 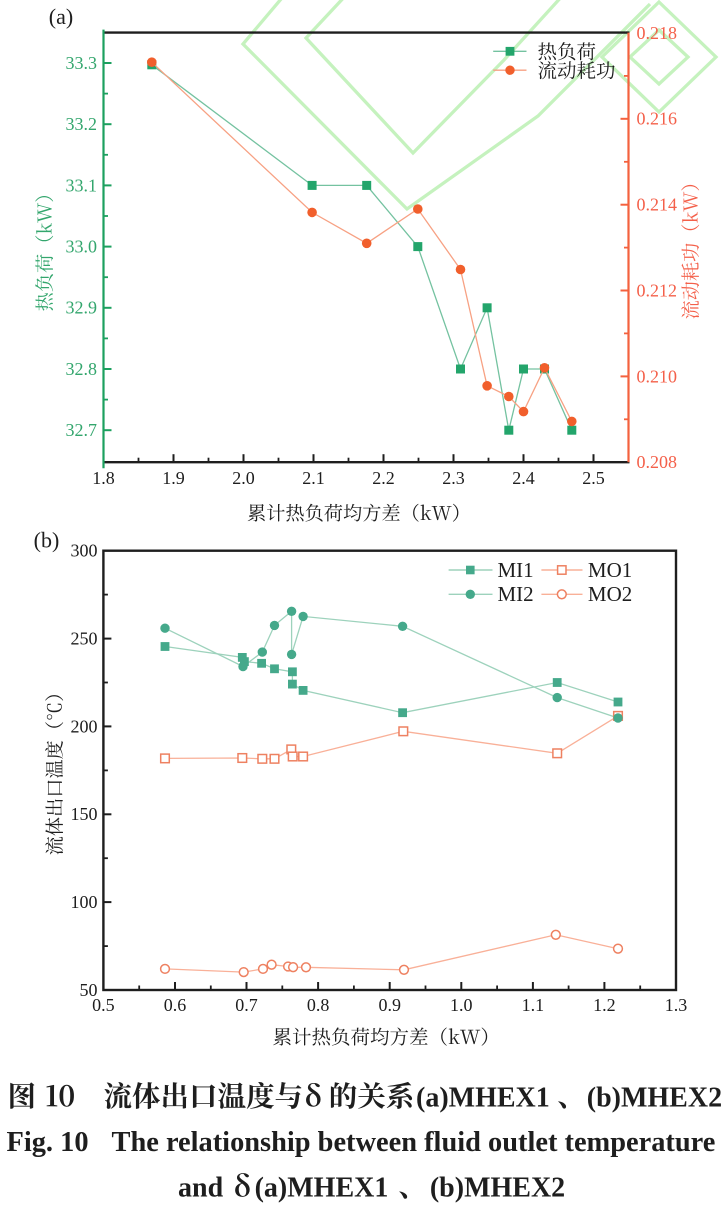 What do you see at coordinates (84, 726) in the screenshot?
I see `svg-text: 200` at bounding box center [84, 726].